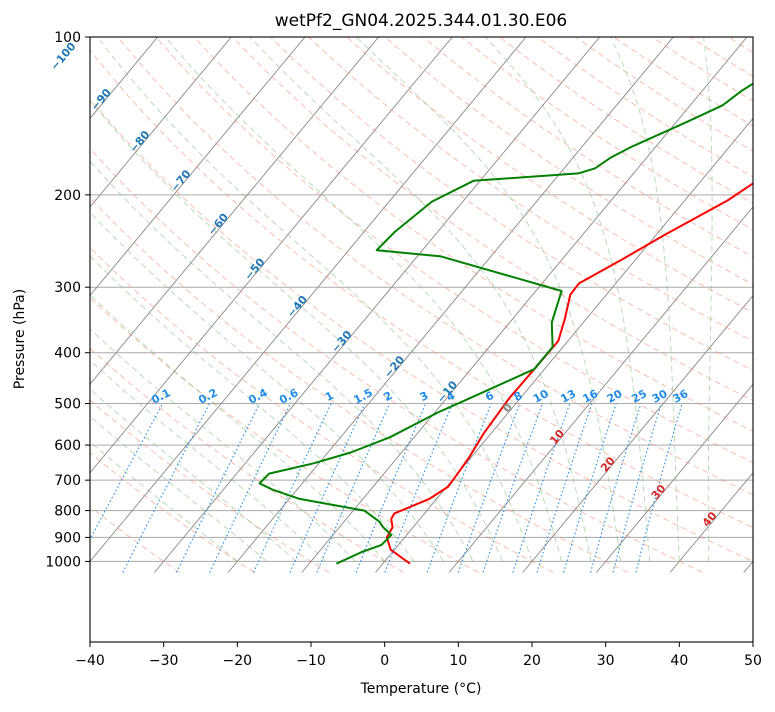 The height and width of the screenshot is (712, 775). I want to click on x-tick-label: 40, so click(679, 661).